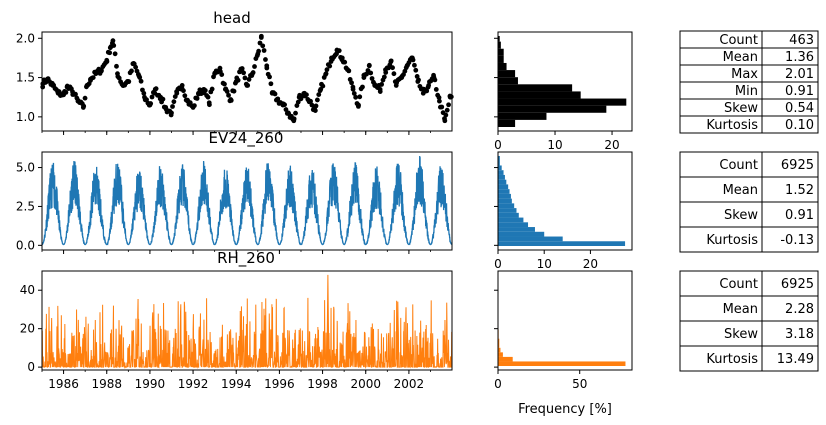 This screenshot has height=425, width=826. What do you see at coordinates (797, 284) in the screenshot?
I see `stats-value: 6925` at bounding box center [797, 284].